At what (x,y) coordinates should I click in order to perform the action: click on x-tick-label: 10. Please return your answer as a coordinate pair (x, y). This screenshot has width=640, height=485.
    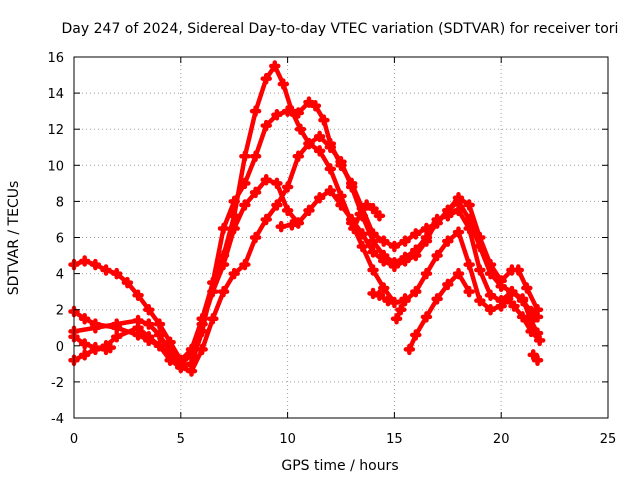
    Looking at the image, I should click on (287, 439).